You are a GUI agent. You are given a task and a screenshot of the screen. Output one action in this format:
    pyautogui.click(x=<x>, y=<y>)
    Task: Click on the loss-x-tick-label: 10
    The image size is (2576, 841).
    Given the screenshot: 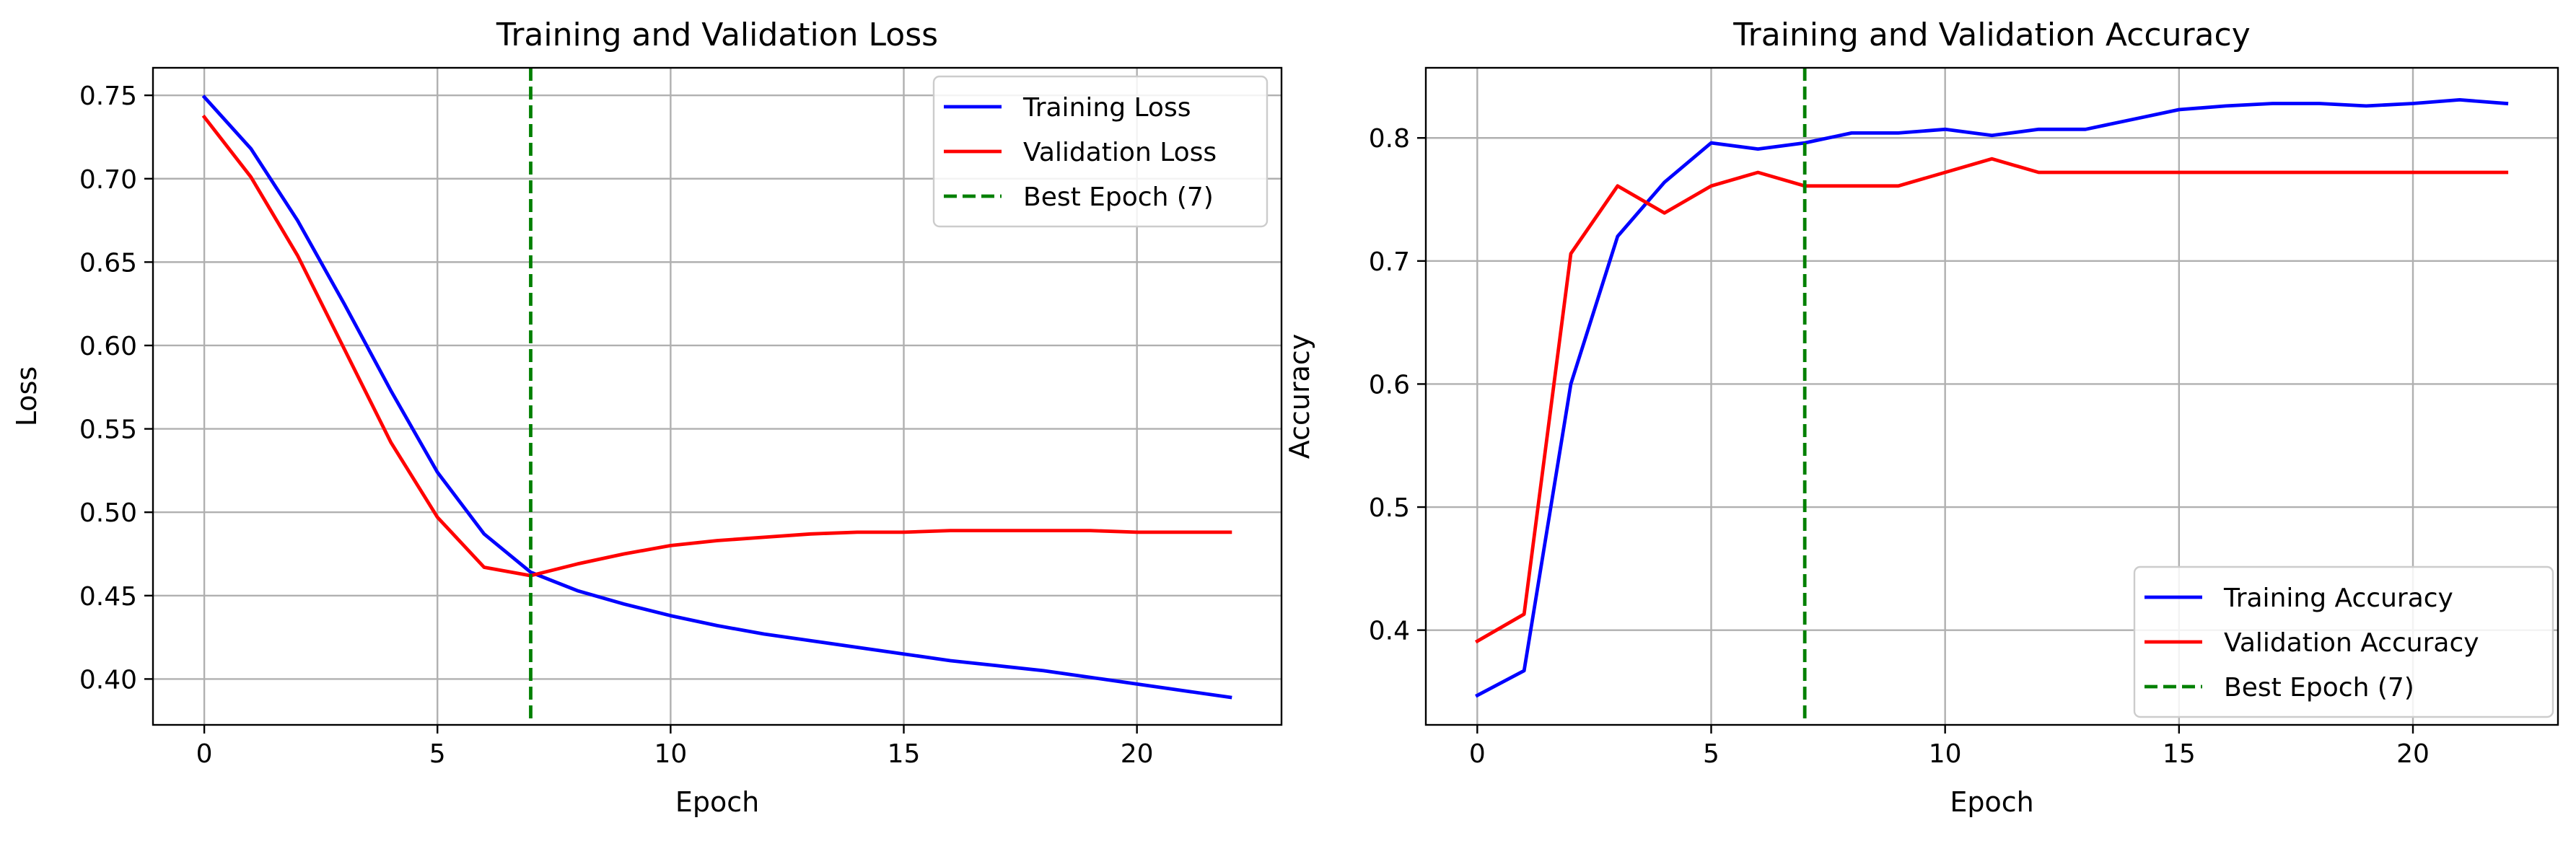 What is the action you would take?
    pyautogui.click(x=670, y=754)
    